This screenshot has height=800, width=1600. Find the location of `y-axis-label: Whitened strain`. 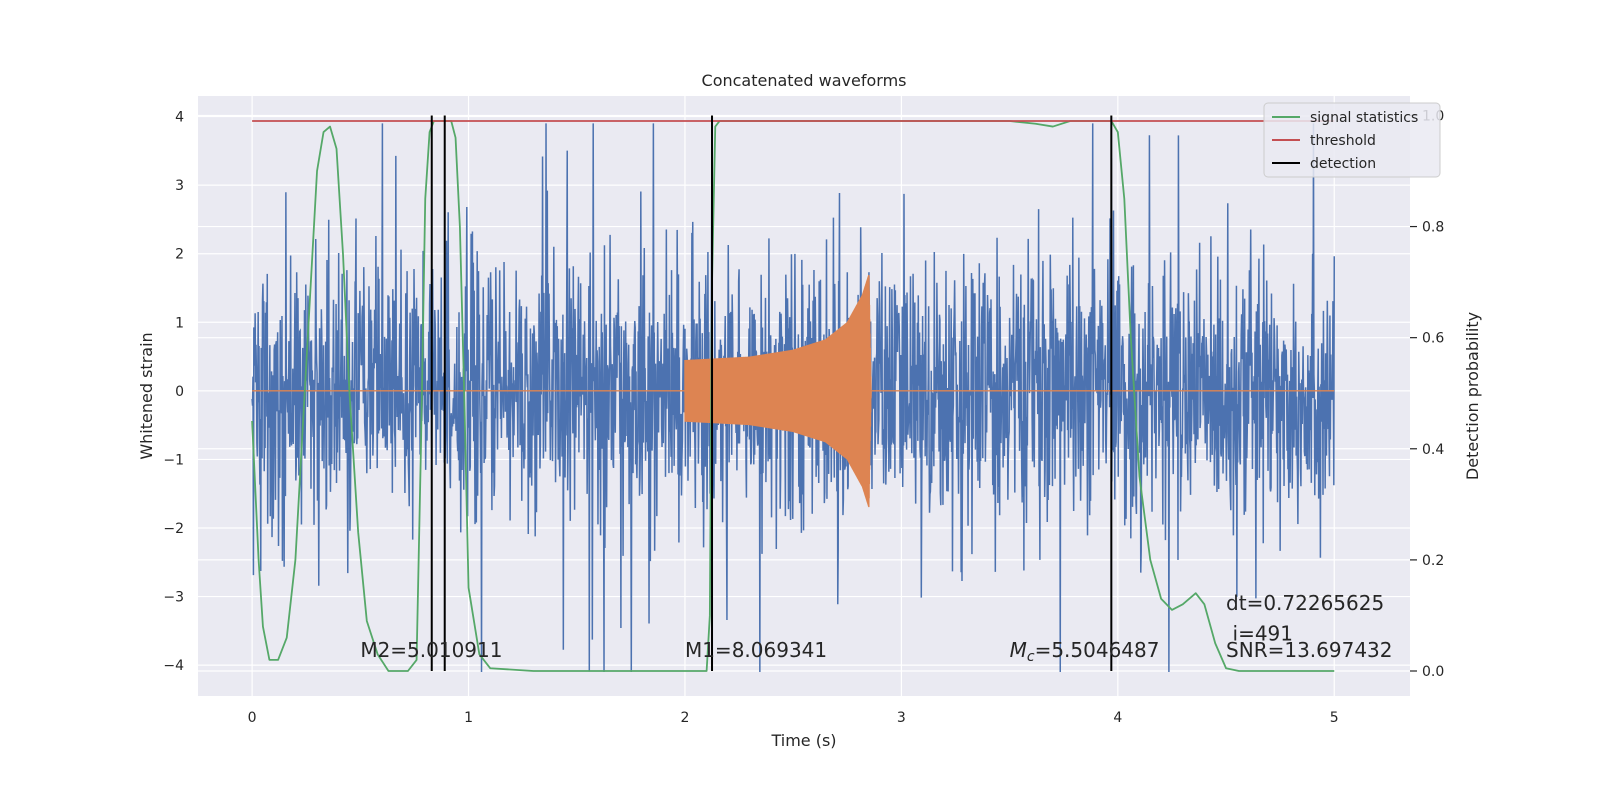

y-axis-label: Whitened strain is located at coordinates (146, 395).